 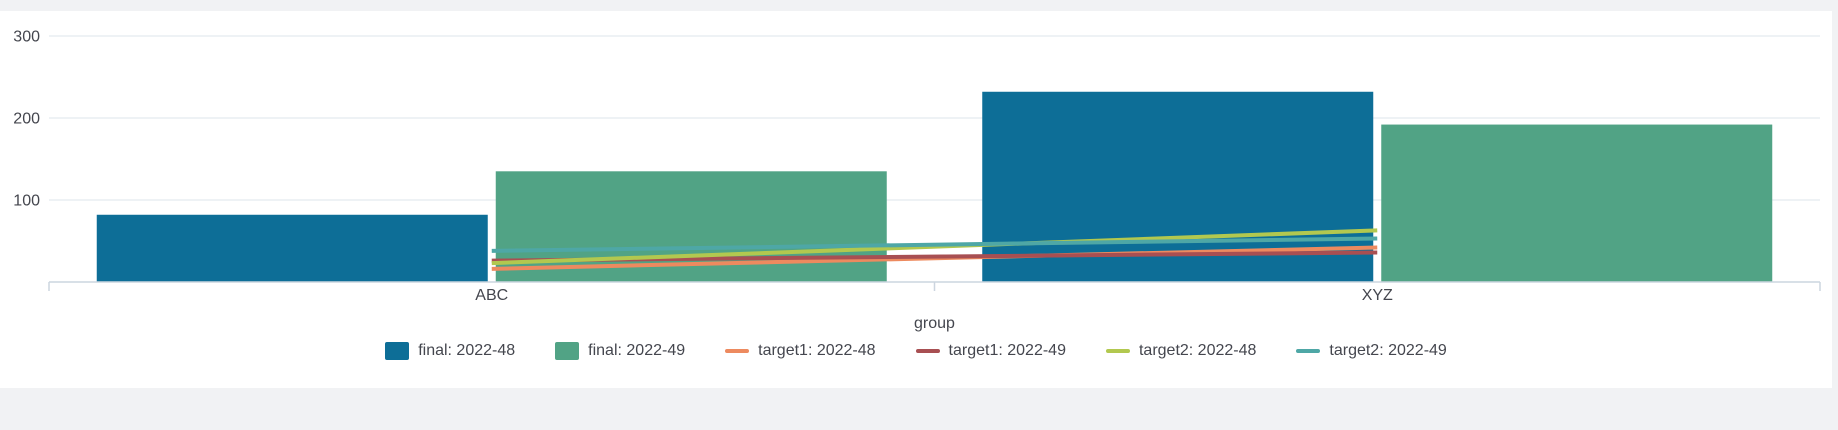 I want to click on legend-item-target1-2022-48: target1: 2022-48, so click(x=800, y=351).